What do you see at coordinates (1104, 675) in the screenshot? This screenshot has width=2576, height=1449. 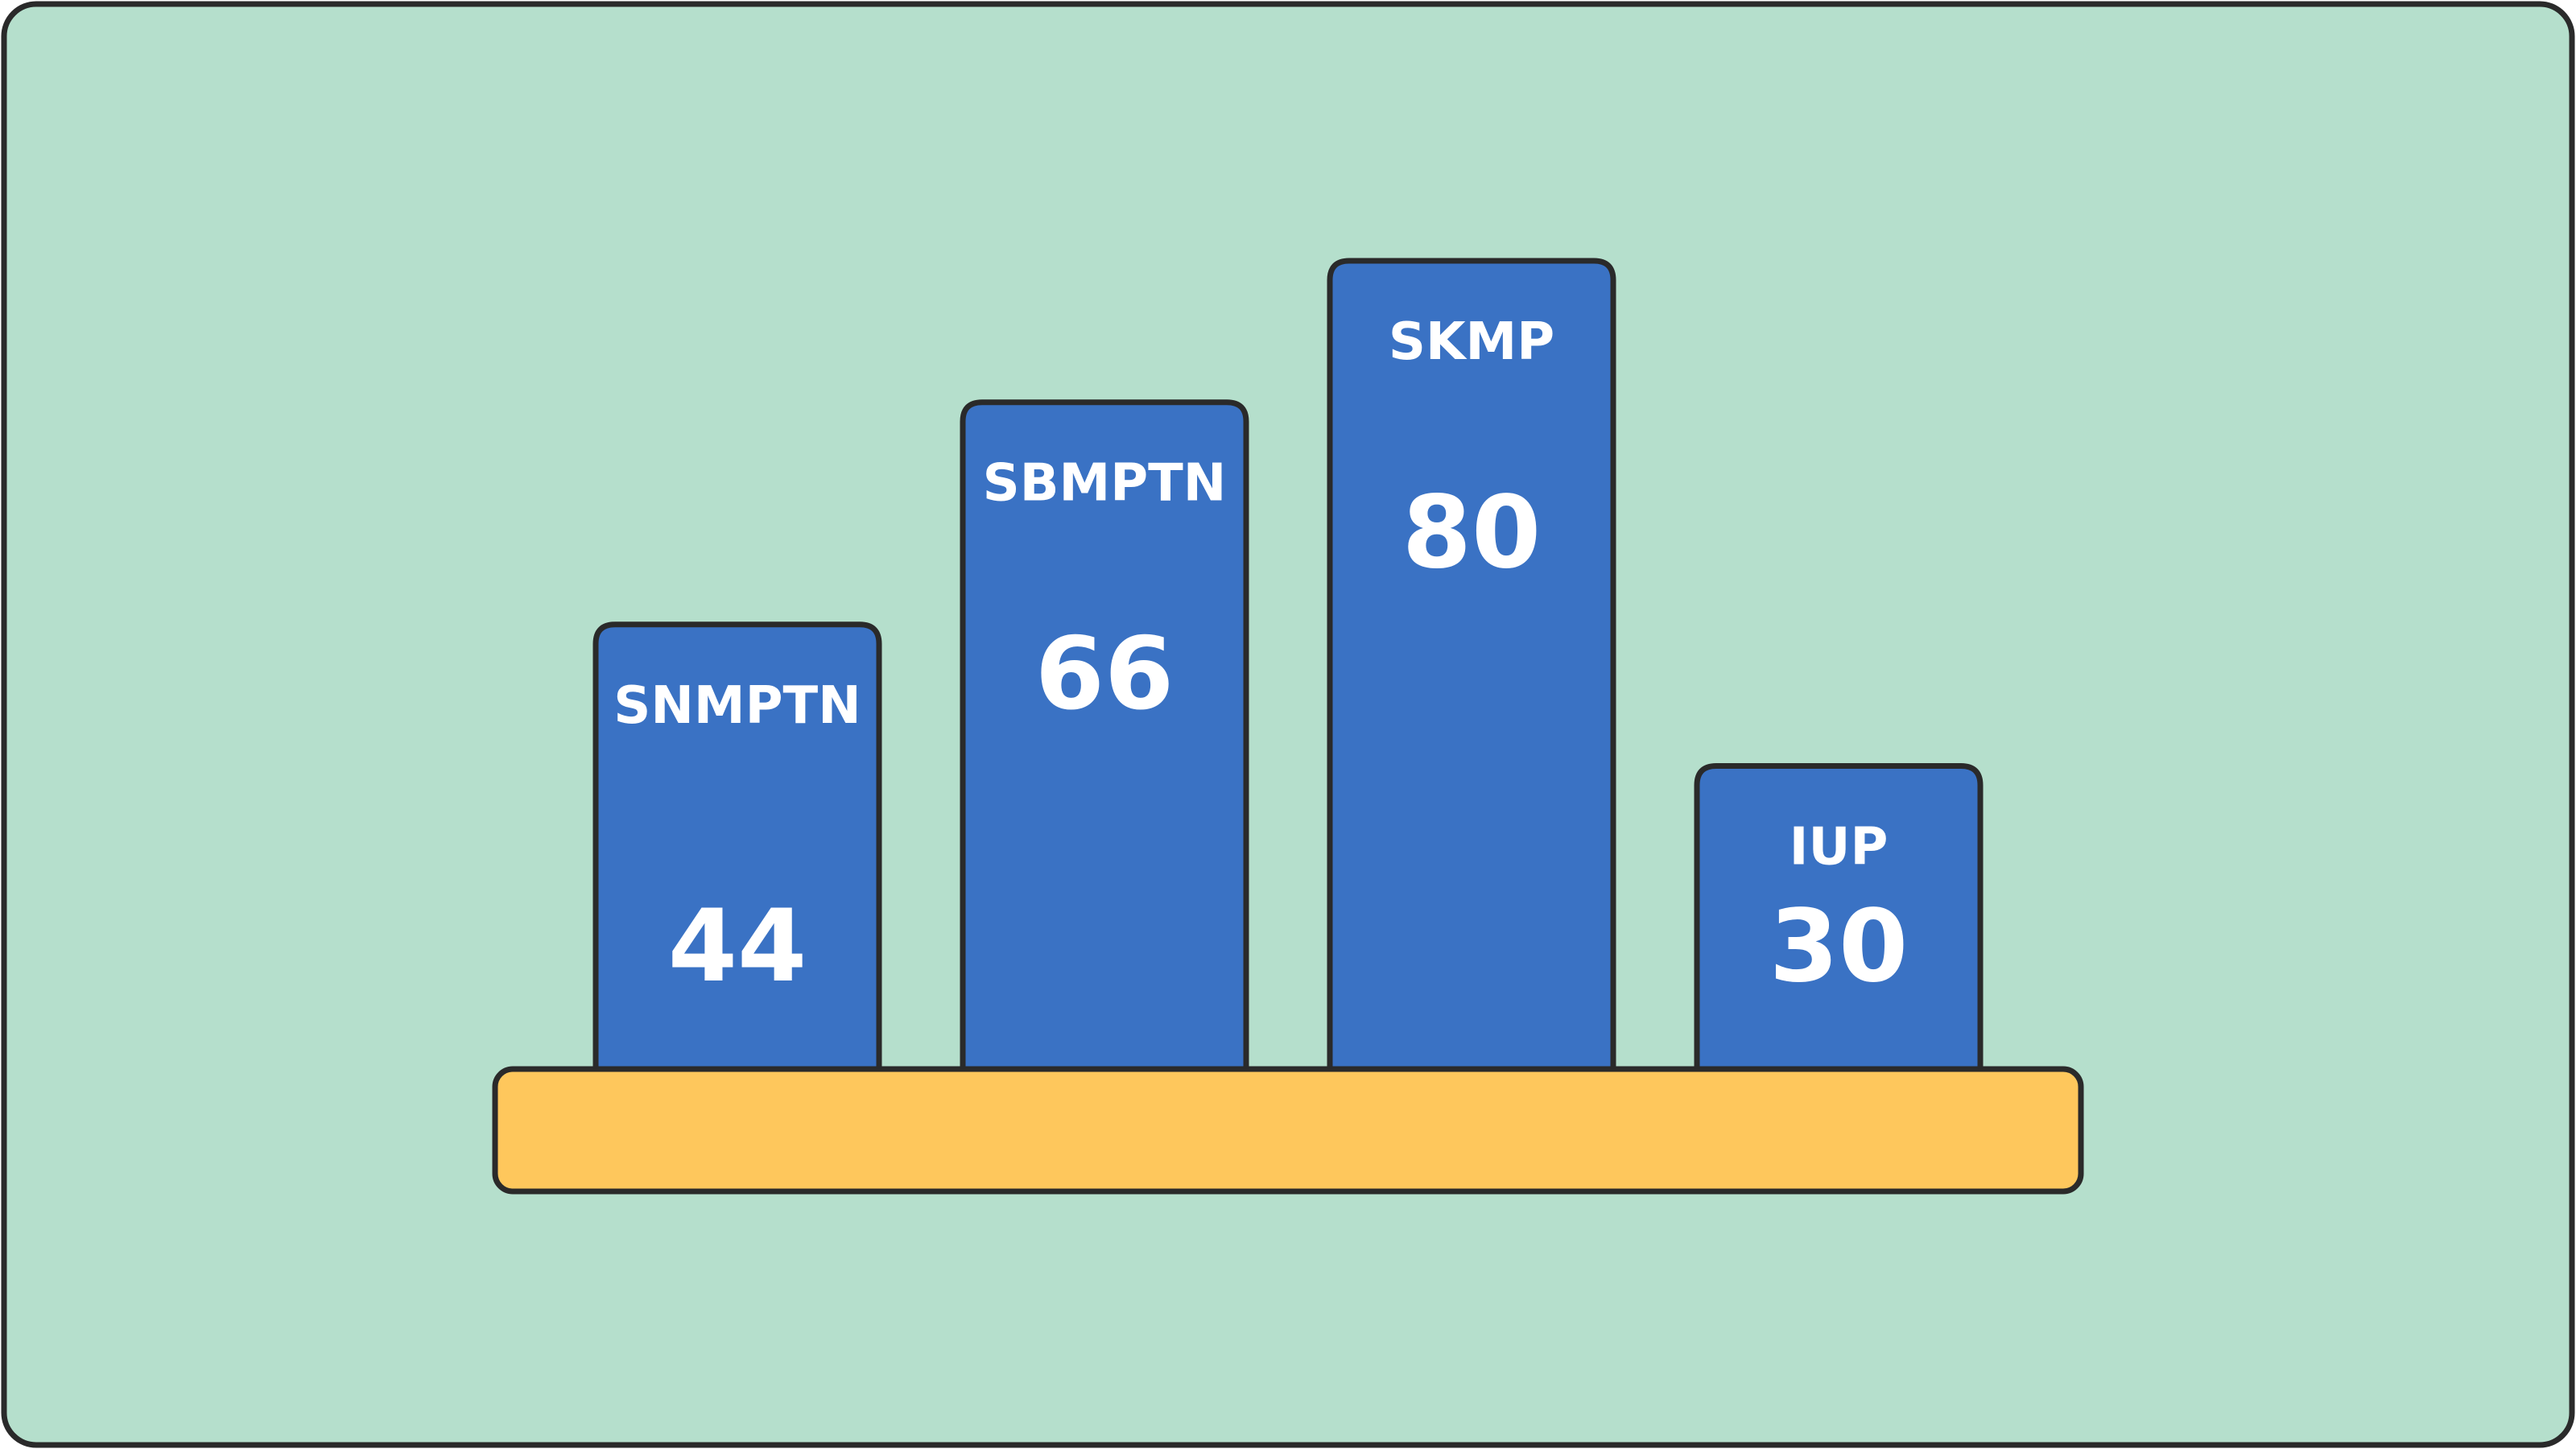 I see `bar-value-sbmptn: 66` at bounding box center [1104, 675].